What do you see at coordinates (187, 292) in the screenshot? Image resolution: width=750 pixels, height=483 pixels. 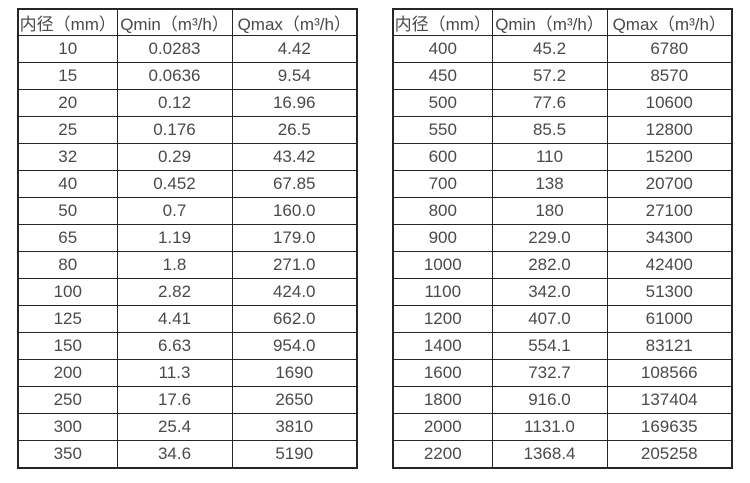 I see `table-row: 100 2.82 424.0` at bounding box center [187, 292].